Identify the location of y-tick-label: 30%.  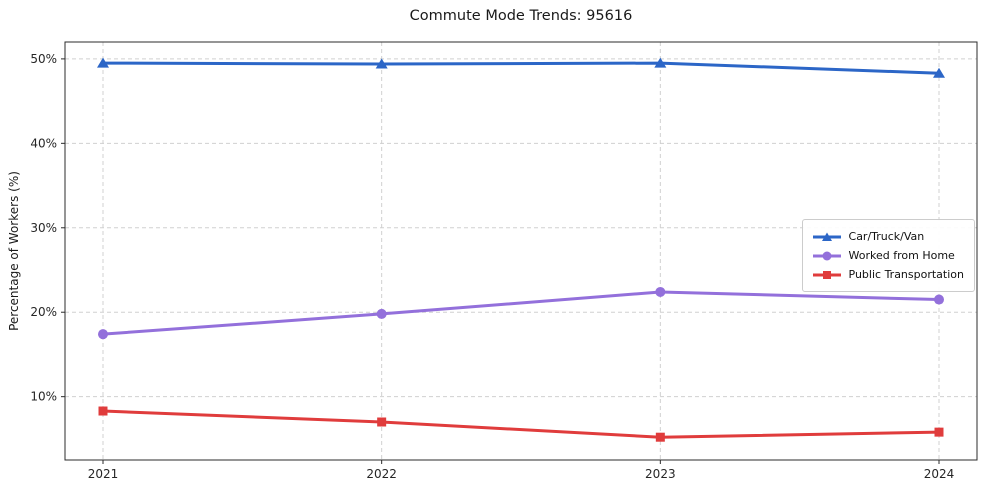
(43, 228).